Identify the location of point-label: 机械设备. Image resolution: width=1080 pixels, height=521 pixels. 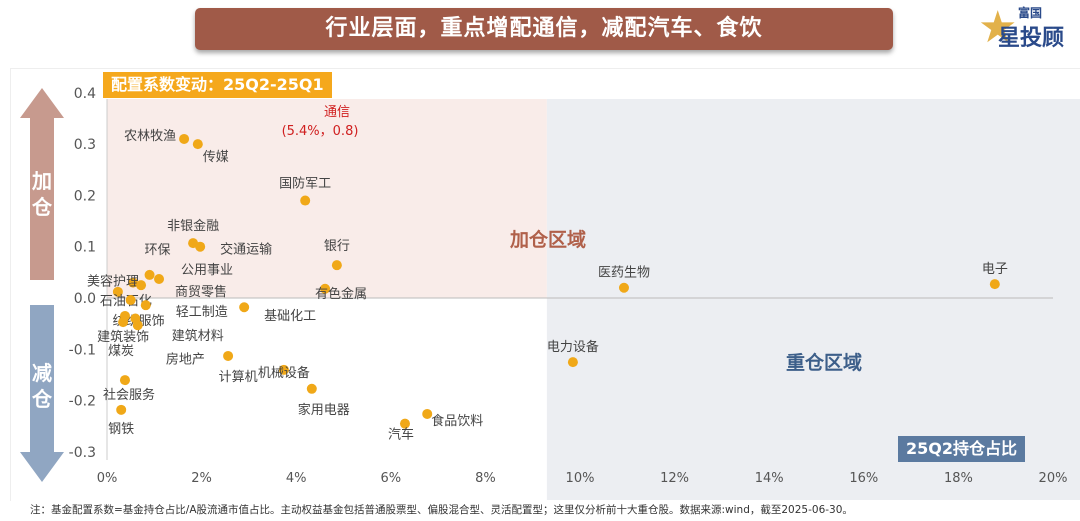
(284, 373).